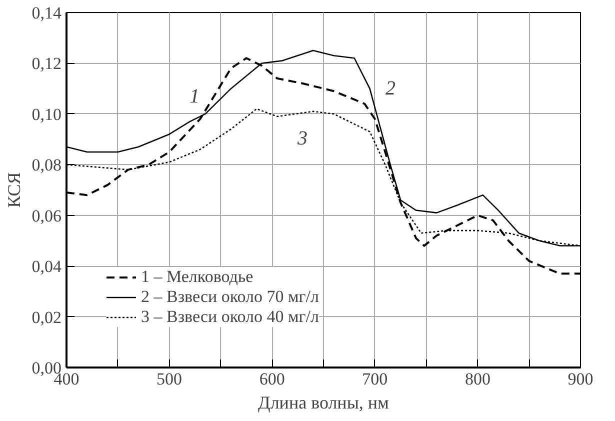 The height and width of the screenshot is (421, 615). I want to click on y-tick-label: 0,14, so click(47, 13).